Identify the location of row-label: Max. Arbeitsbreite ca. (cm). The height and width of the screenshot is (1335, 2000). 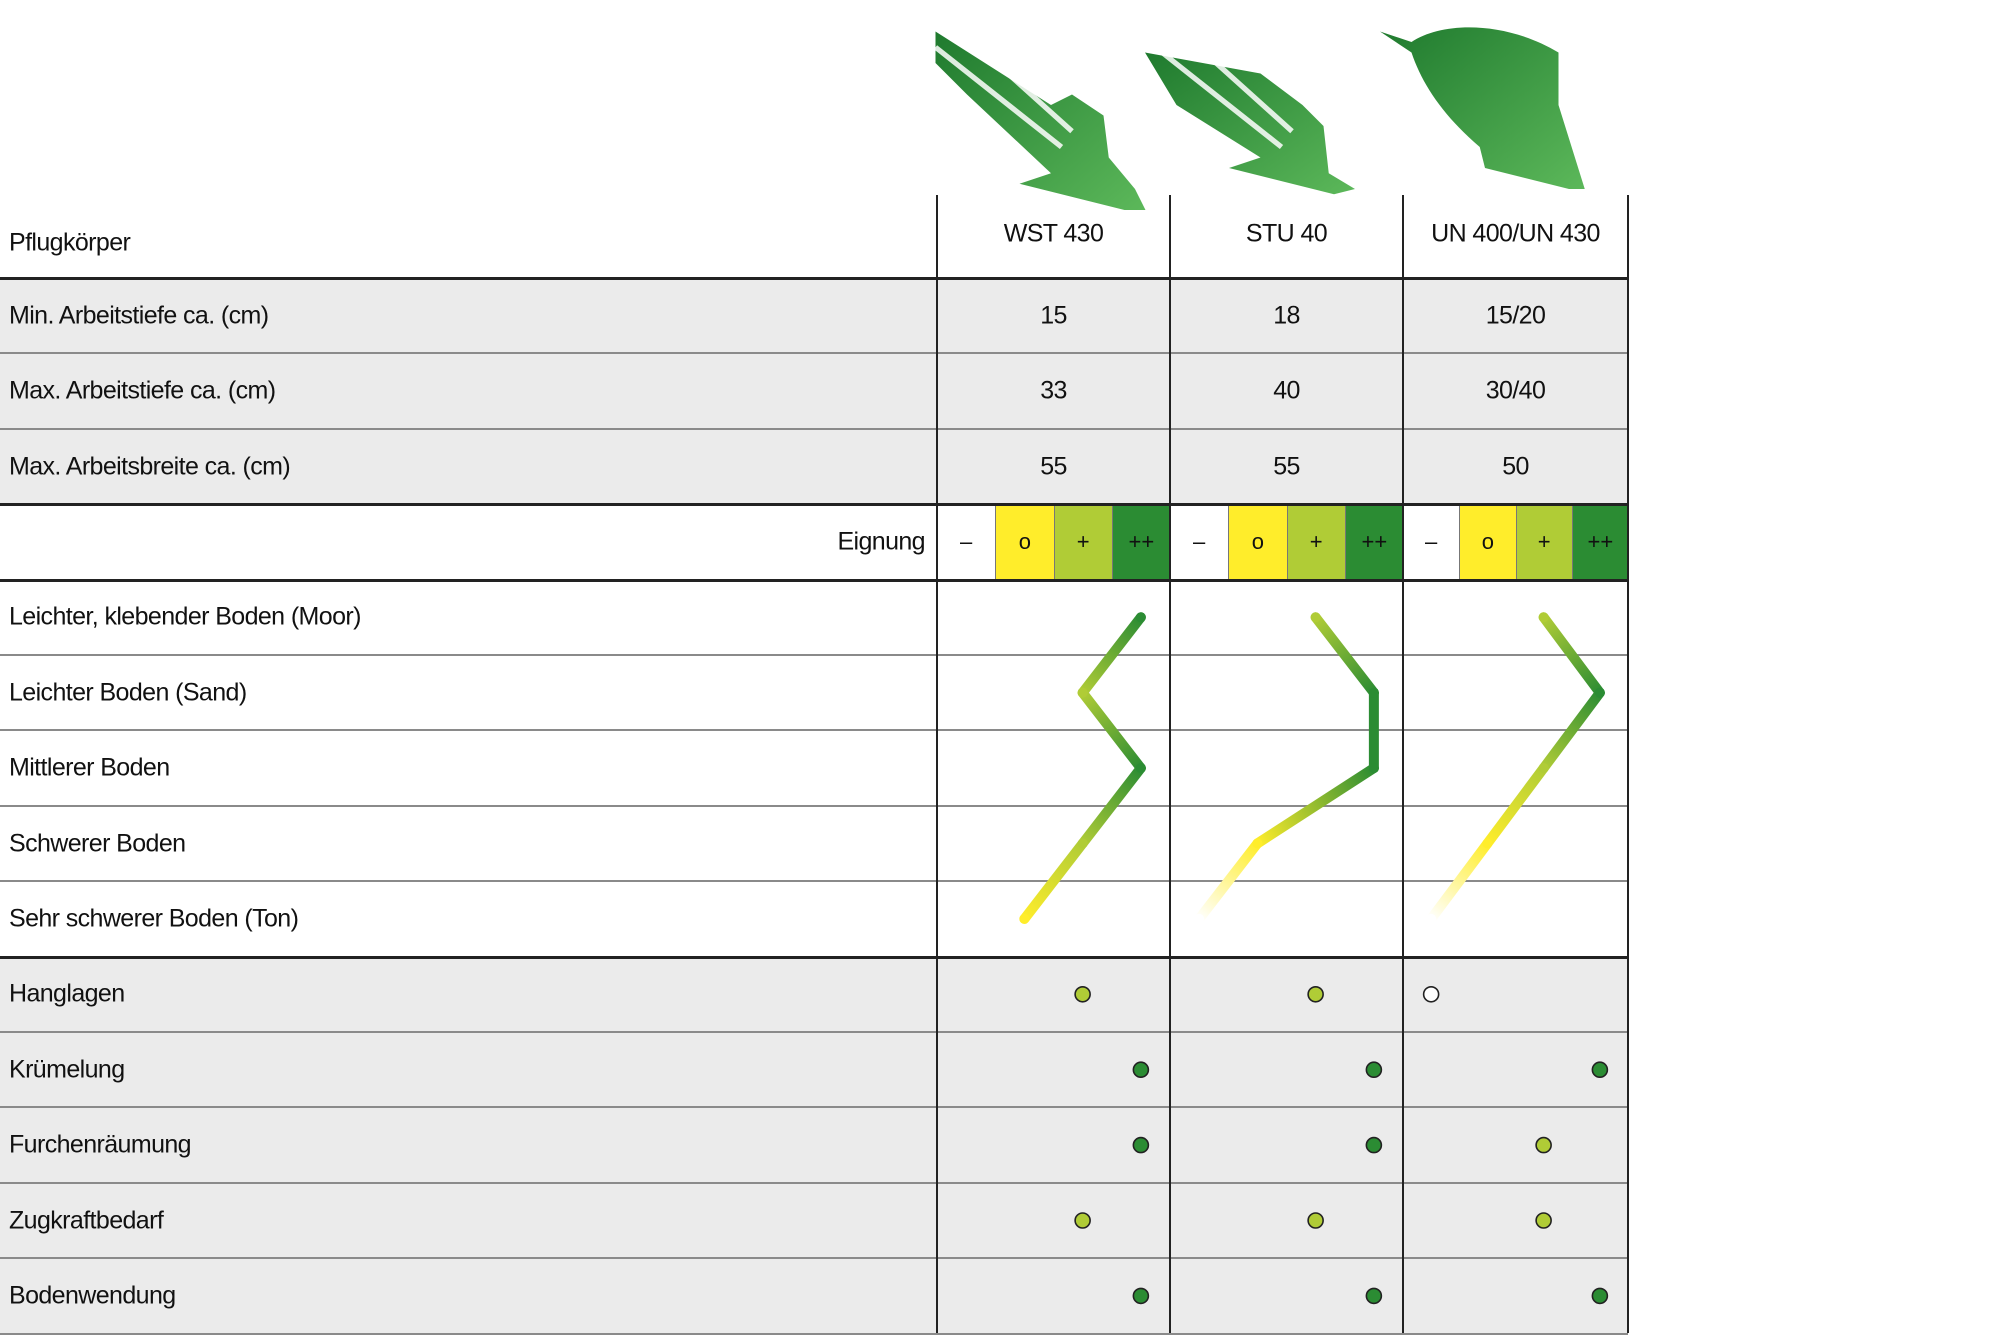
(150, 466).